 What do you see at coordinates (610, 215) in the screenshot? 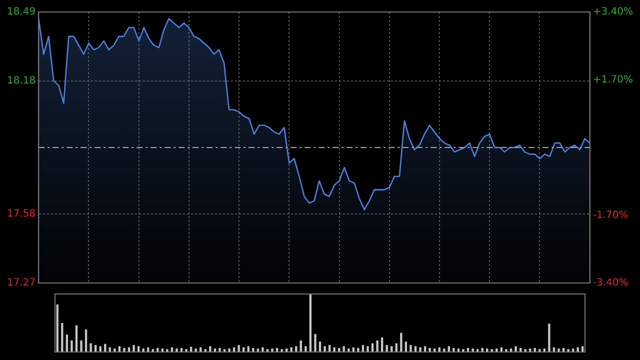
I see `y2-tick-label: -1.70%` at bounding box center [610, 215].